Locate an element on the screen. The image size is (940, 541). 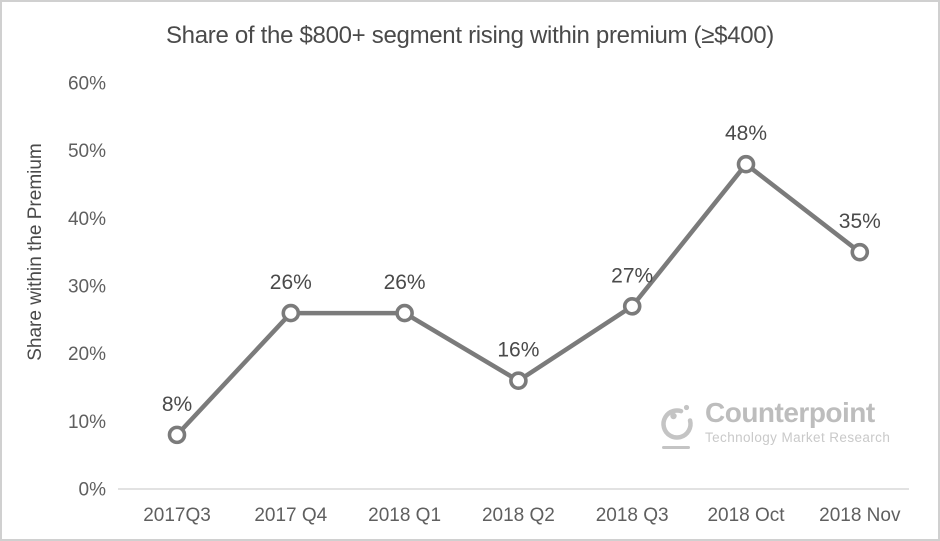
y-tick-label: 60% is located at coordinates (87, 84).